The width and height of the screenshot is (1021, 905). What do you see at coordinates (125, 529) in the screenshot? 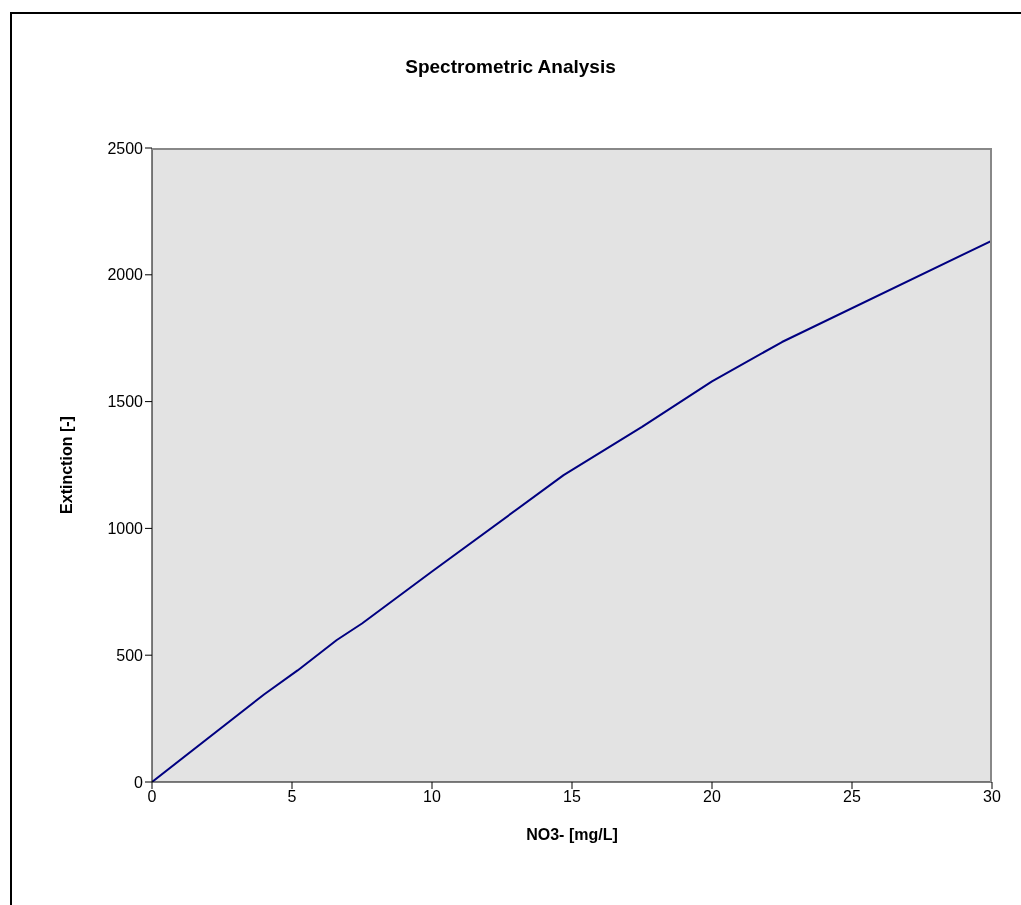
I see `y-tick-label: 1000` at bounding box center [125, 529].